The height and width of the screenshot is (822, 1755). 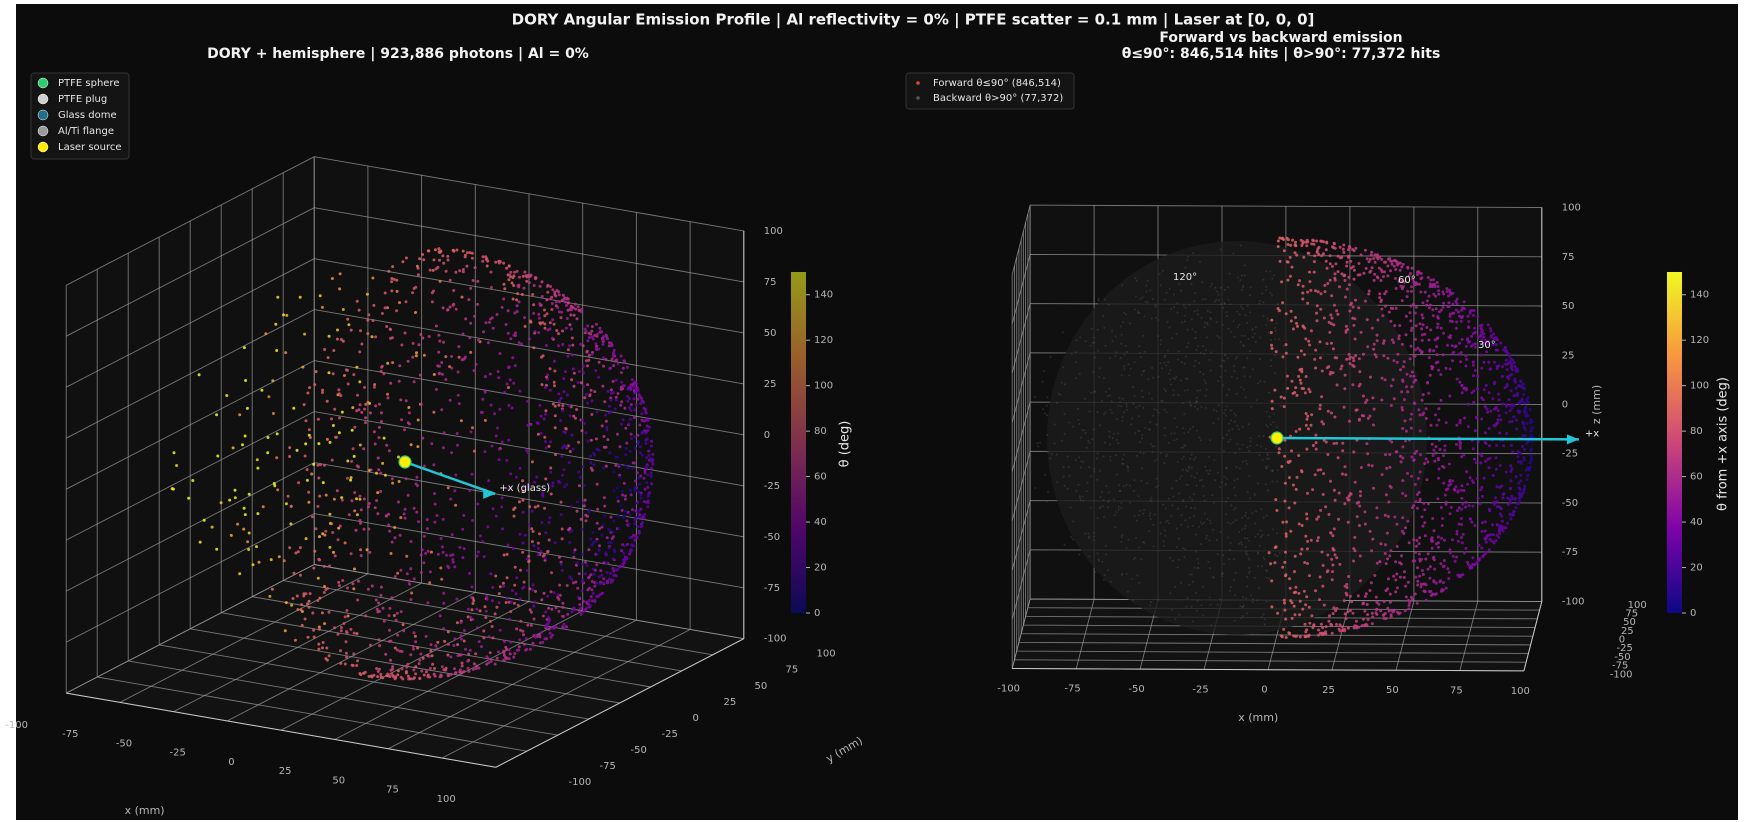 What do you see at coordinates (772, 486) in the screenshot?
I see `z-tick-label: -25` at bounding box center [772, 486].